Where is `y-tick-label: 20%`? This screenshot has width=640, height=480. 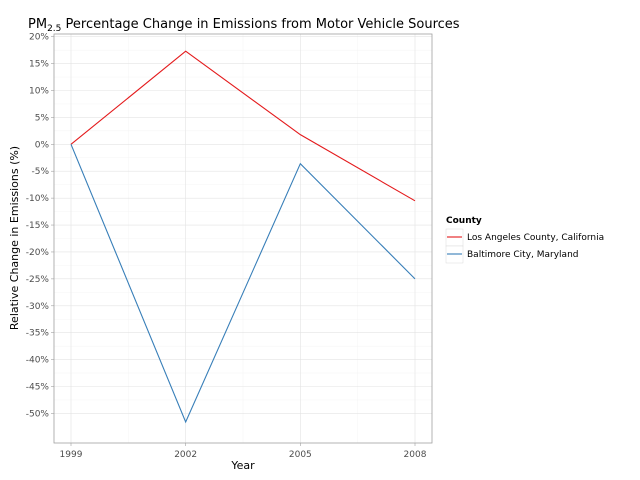
y-tick-label: 20% is located at coordinates (39, 38).